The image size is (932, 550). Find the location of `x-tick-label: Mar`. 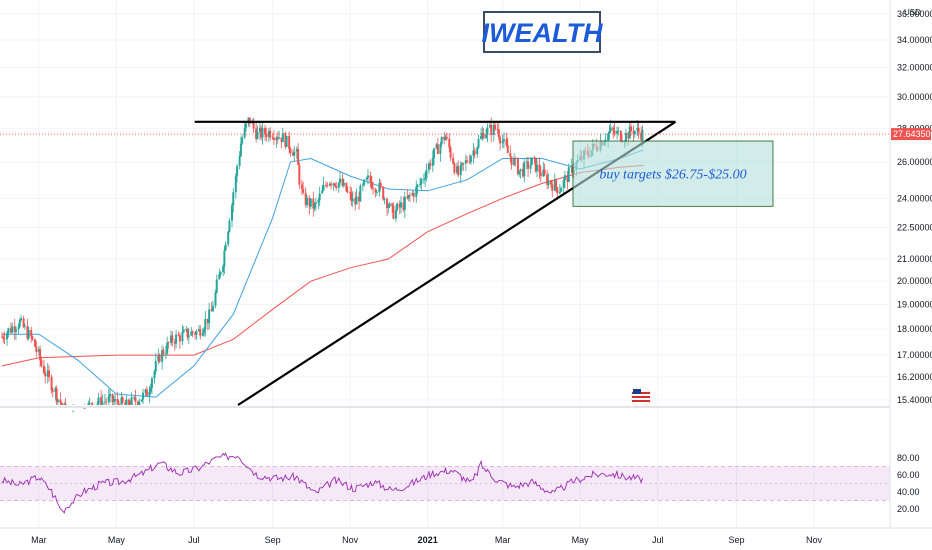

x-tick-label: Mar is located at coordinates (39, 540).